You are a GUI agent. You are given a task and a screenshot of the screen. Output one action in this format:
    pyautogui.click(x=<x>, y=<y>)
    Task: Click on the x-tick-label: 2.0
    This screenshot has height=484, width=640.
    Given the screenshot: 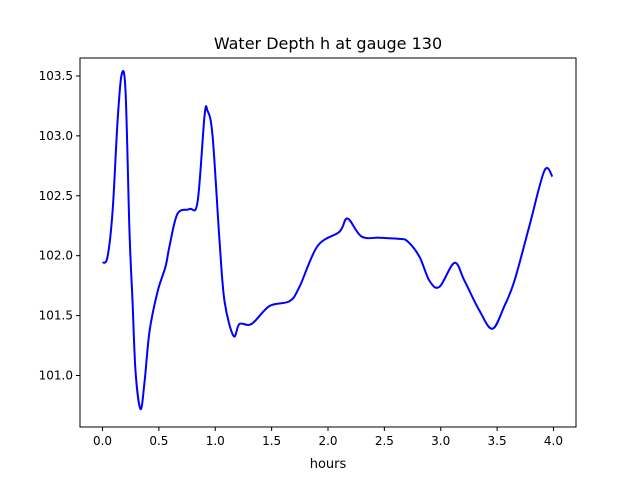 What is the action you would take?
    pyautogui.click(x=327, y=441)
    